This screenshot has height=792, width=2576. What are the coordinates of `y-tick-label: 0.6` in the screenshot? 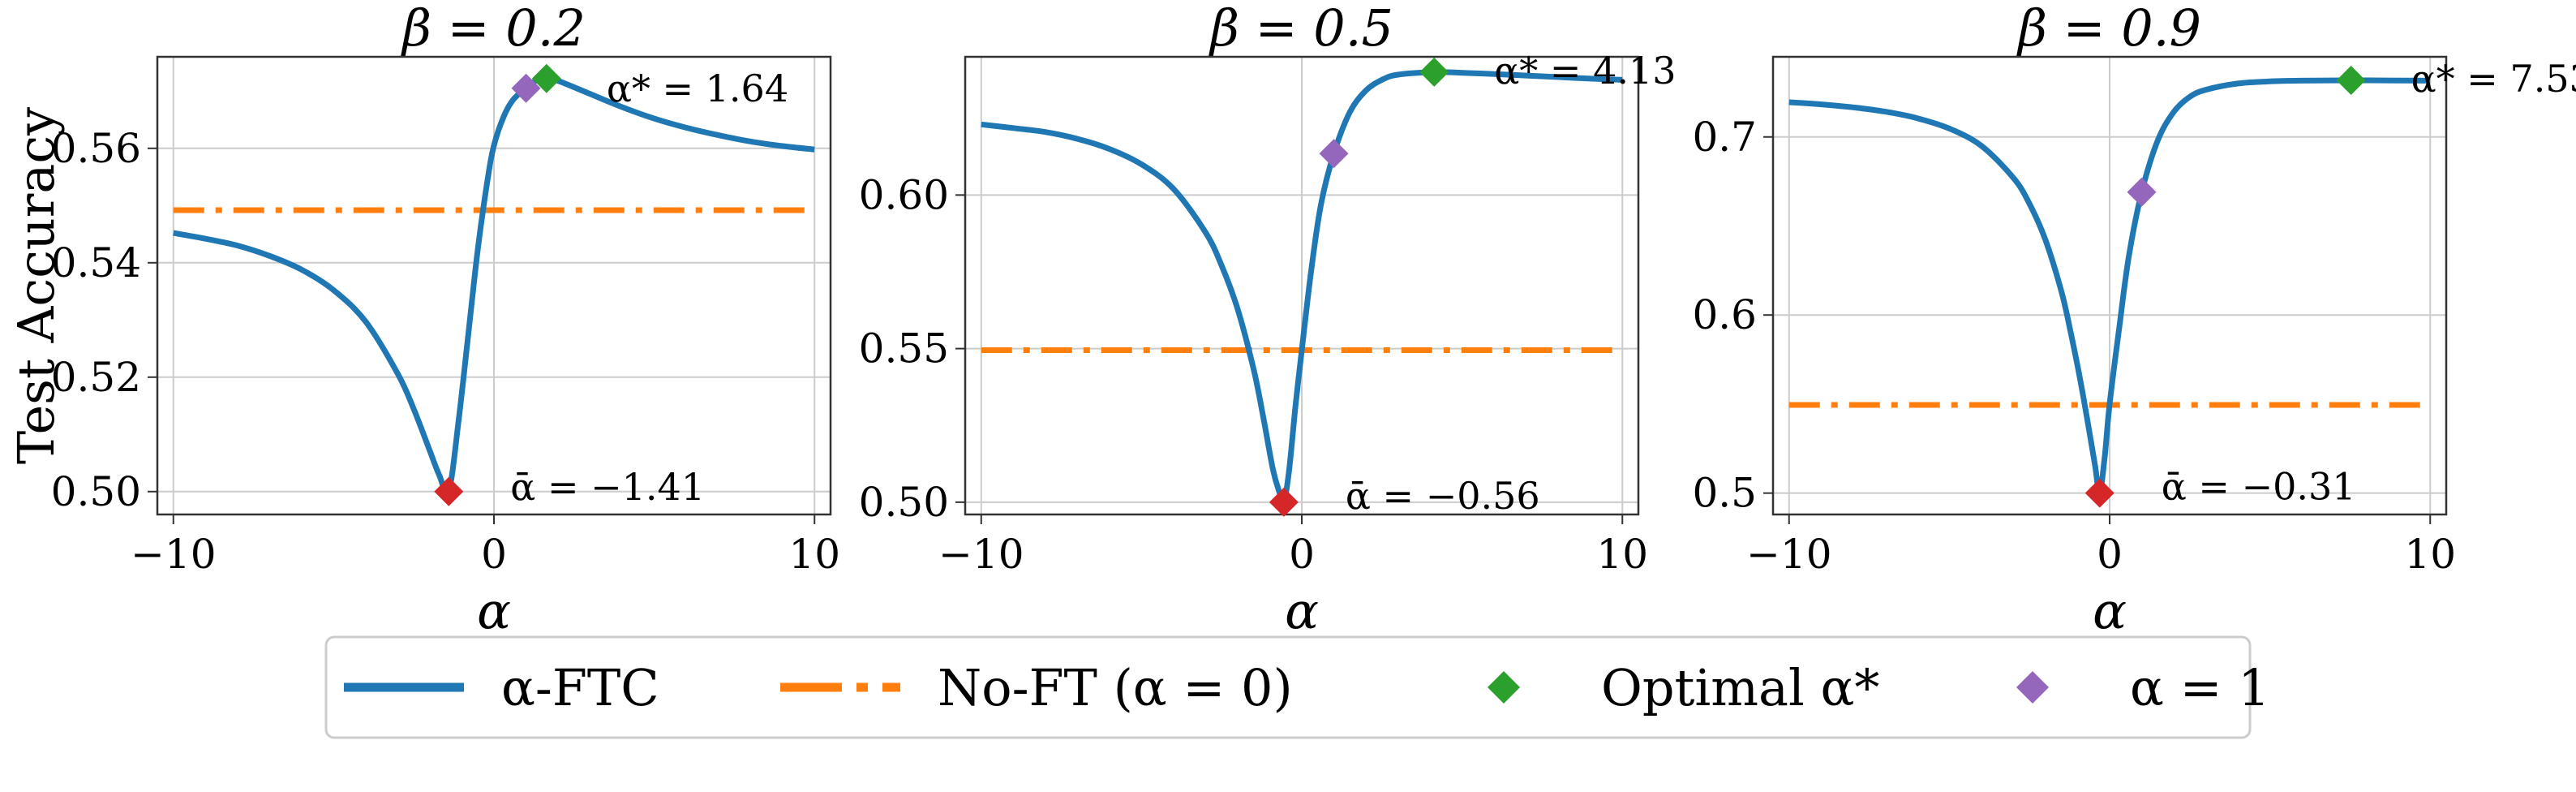 It's located at (1725, 314).